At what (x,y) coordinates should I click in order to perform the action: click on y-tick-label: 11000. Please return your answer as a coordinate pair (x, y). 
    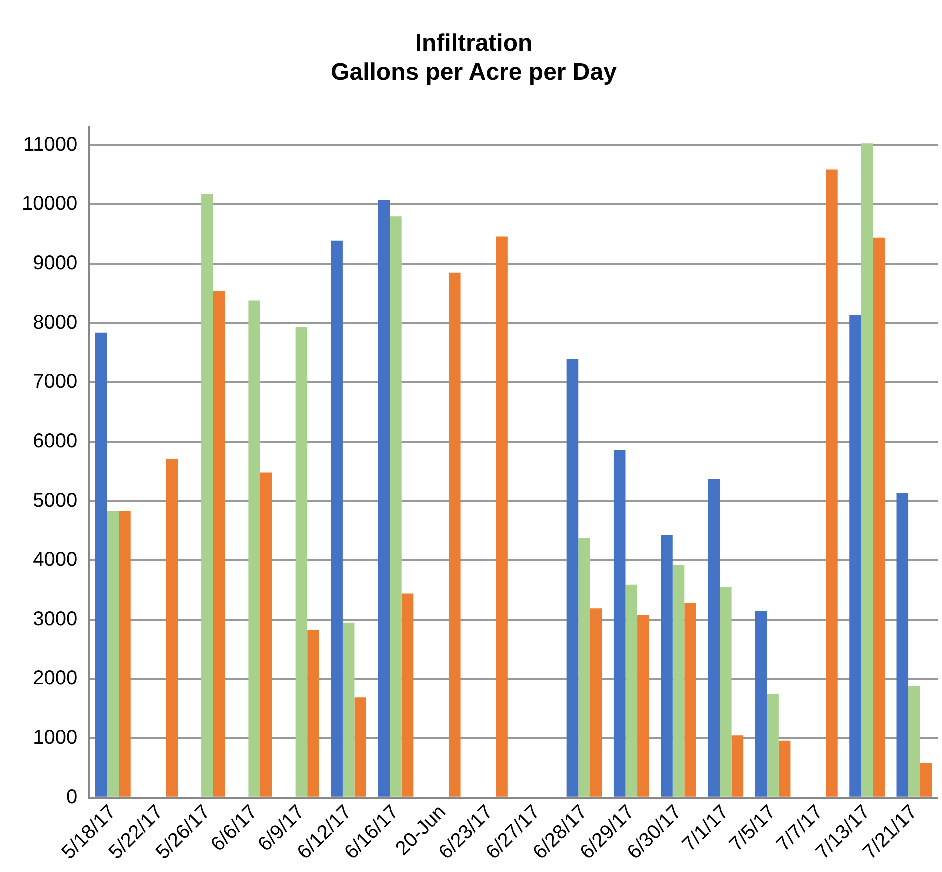
    Looking at the image, I should click on (50, 145).